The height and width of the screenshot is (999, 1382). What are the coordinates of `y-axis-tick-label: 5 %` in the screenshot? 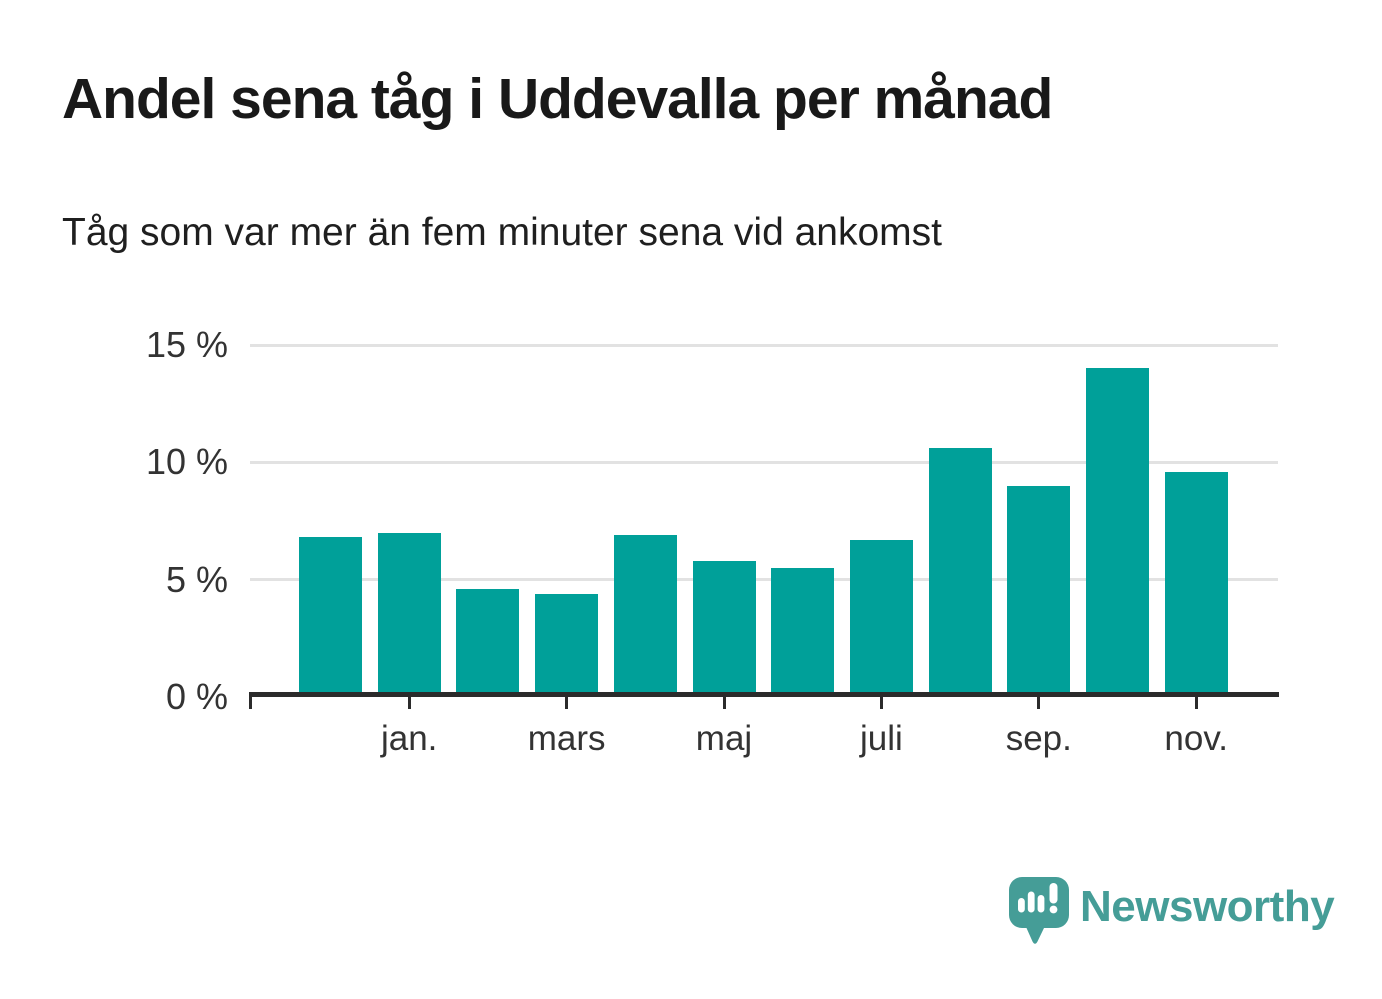 It's located at (196, 579).